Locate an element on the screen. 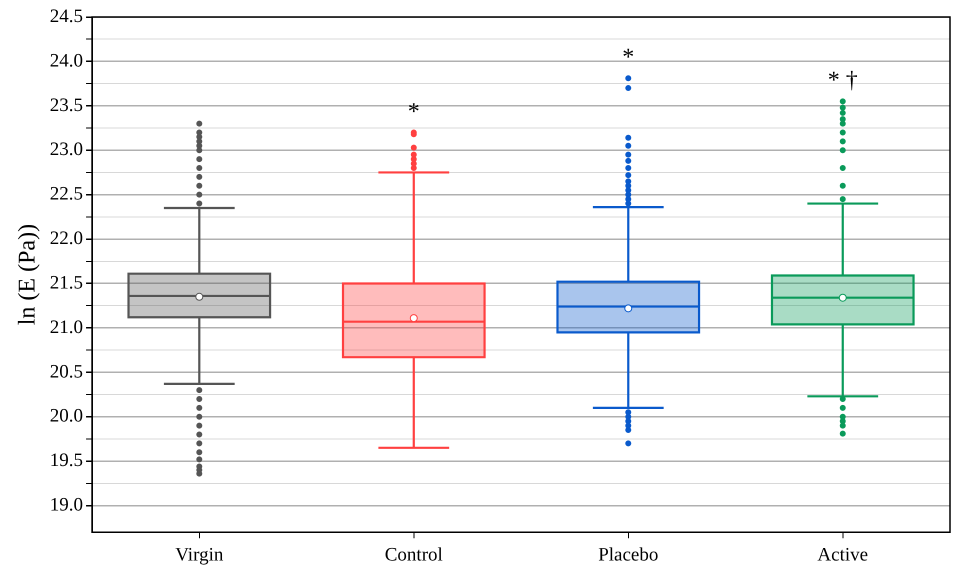  y-axis-title: ln (E (Pa)) is located at coordinates (27, 275).